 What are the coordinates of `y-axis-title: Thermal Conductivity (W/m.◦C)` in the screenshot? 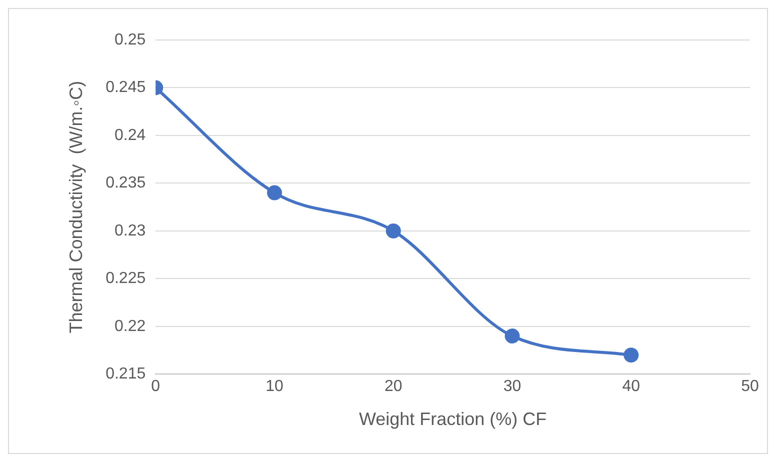 It's located at (76, 207).